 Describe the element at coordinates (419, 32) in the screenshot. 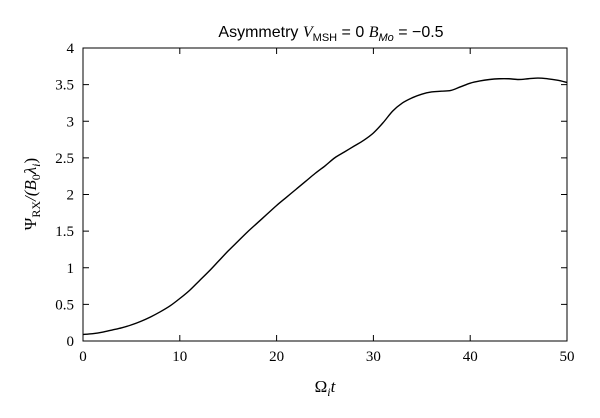

I see `chart-title-b-eq: = −0.5` at that location.